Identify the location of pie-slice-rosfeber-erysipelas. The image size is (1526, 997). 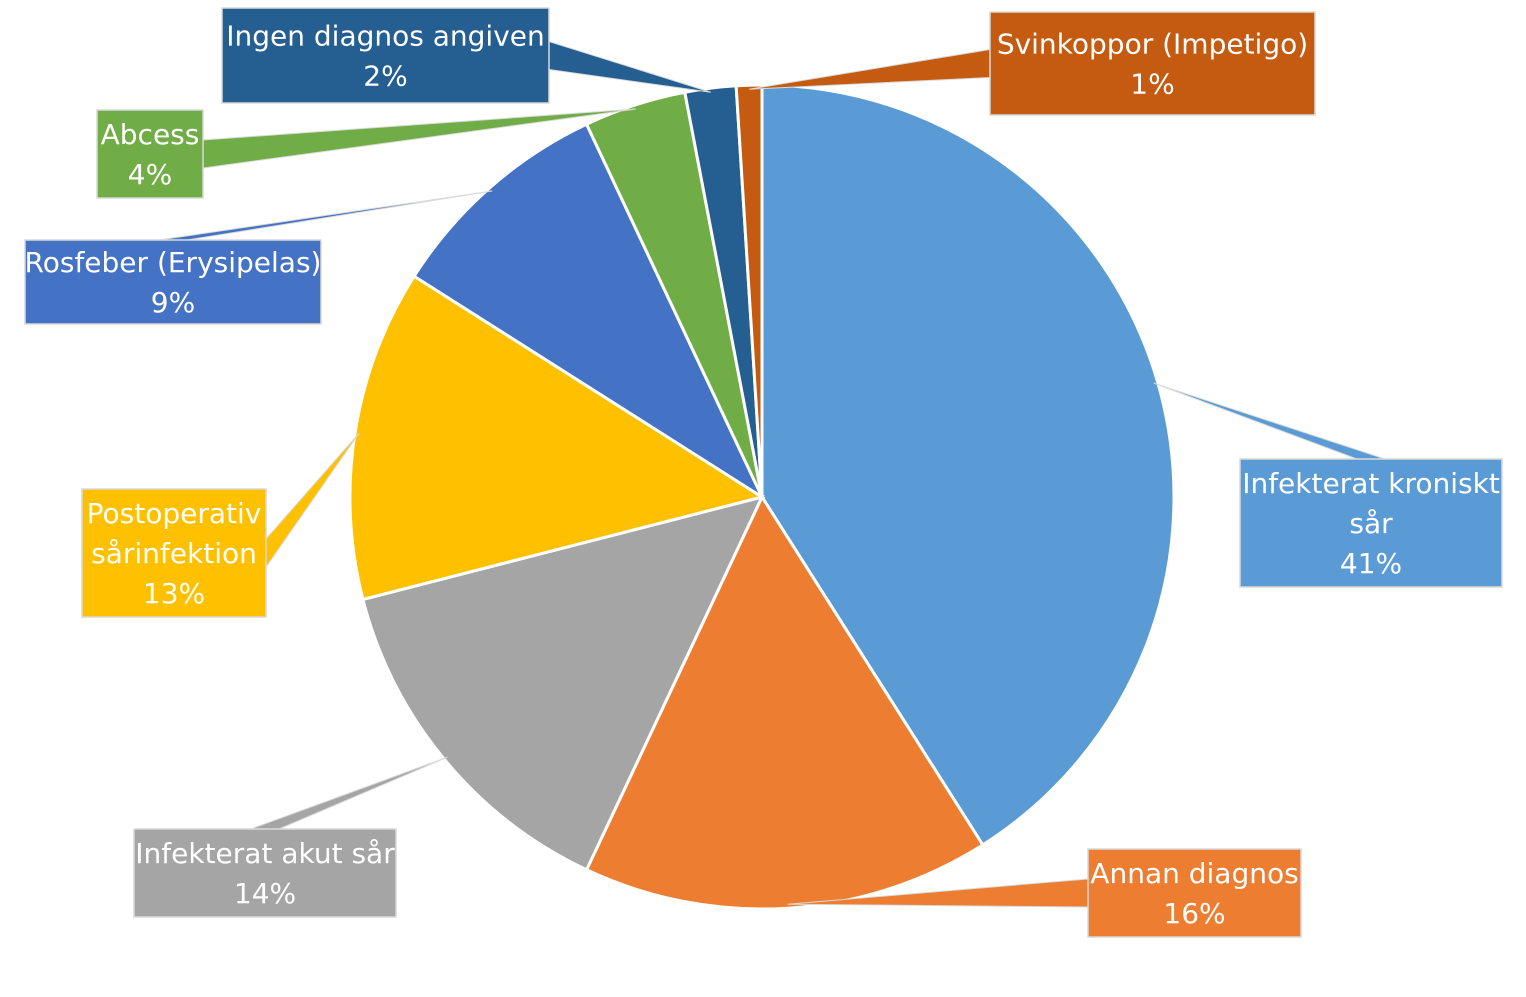
(589, 312).